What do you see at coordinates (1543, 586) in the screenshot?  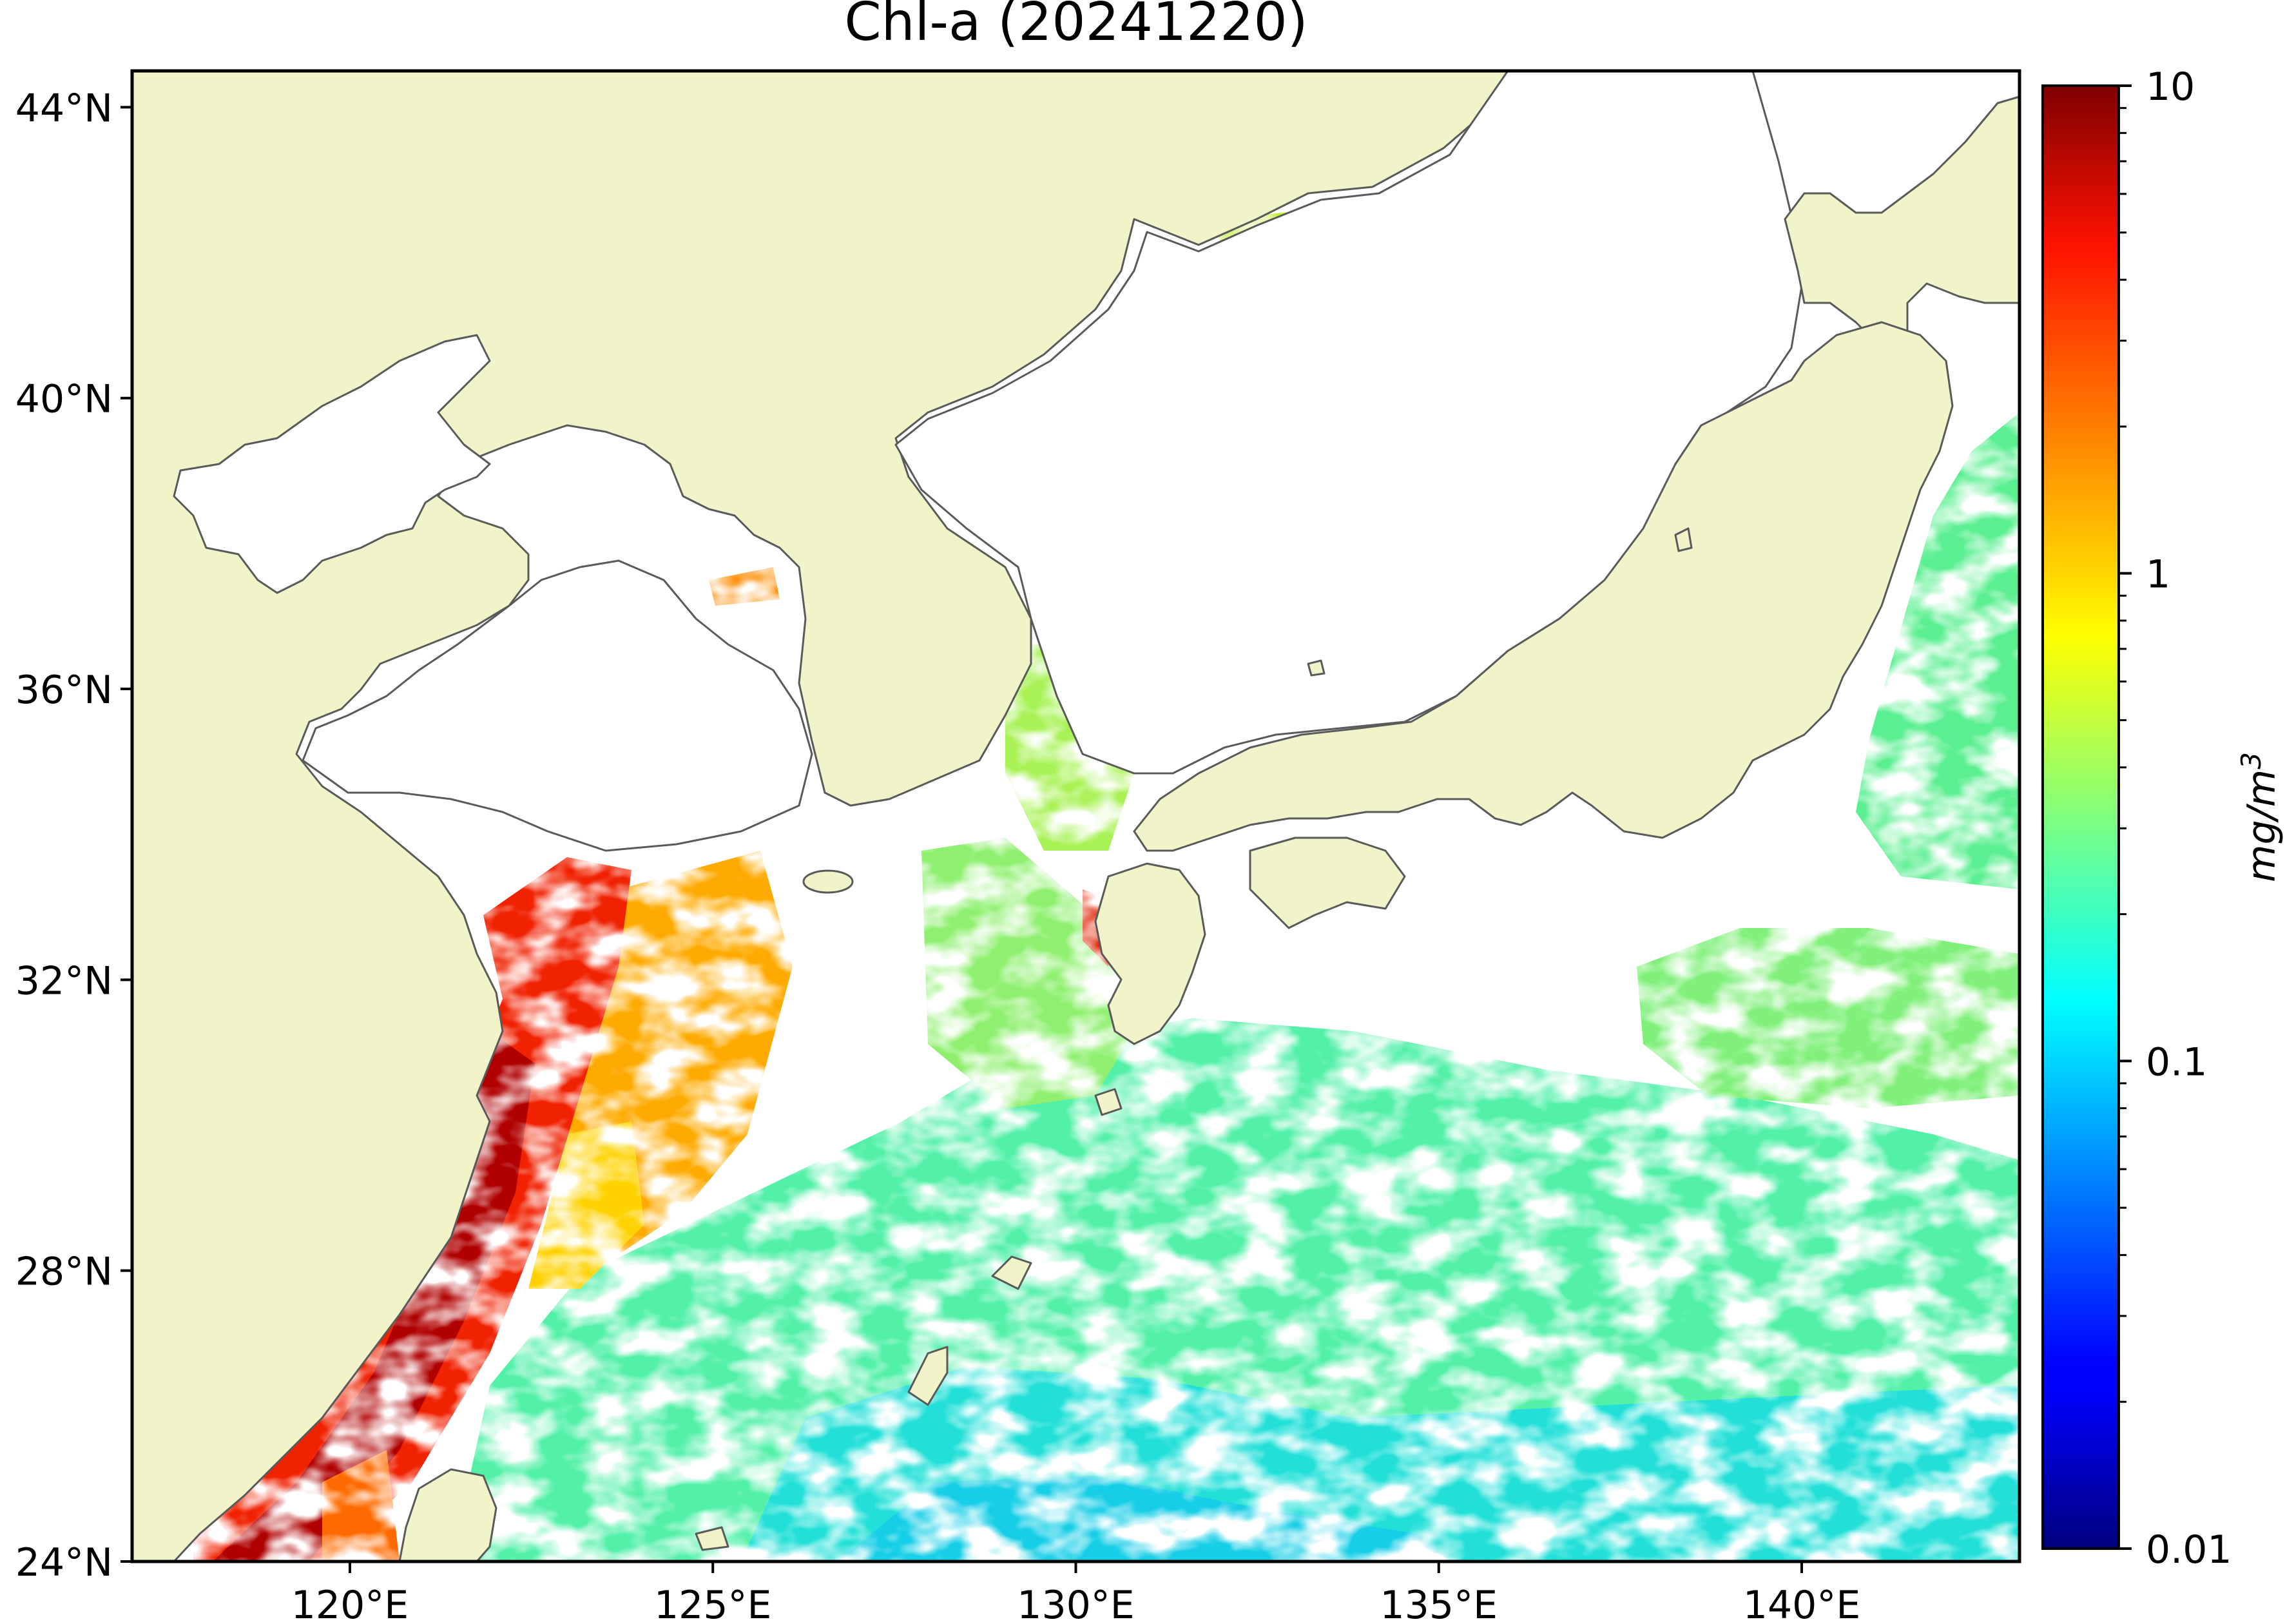 I see `land-honshu` at bounding box center [1543, 586].